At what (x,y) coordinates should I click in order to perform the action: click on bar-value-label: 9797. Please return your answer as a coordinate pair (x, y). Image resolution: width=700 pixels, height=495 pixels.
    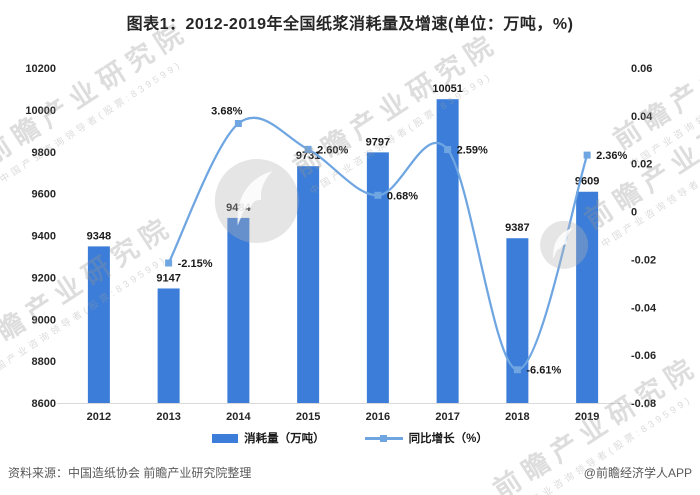
    Looking at the image, I should click on (378, 142).